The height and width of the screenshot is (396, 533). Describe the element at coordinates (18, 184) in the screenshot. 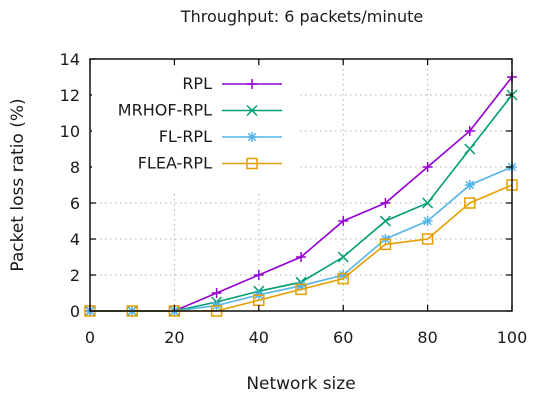

I see `y-axis-label: Packet loss ratio (%)` at that location.